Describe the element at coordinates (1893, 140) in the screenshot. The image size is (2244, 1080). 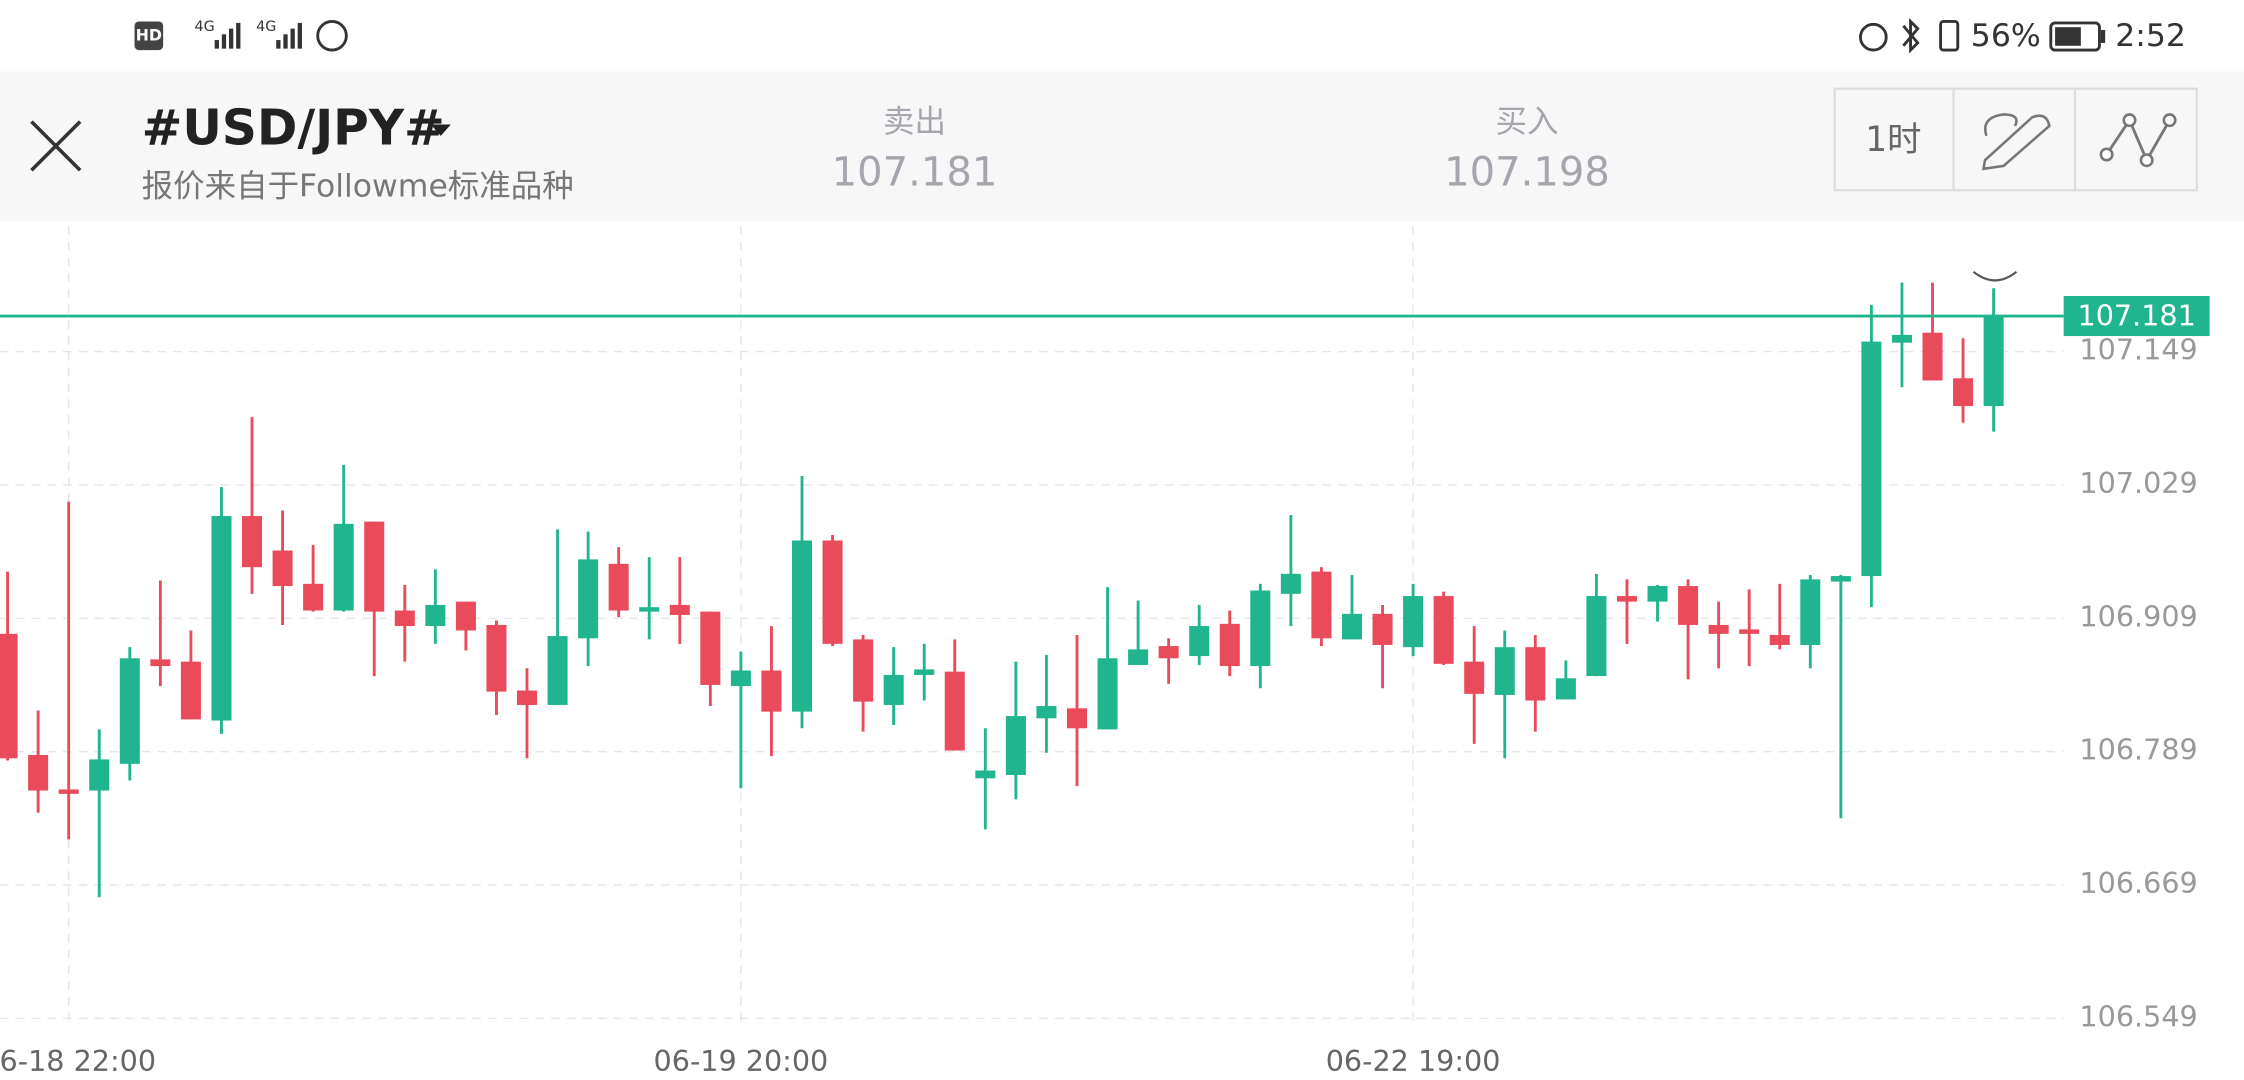
I see `timeframe-button: 1时` at that location.